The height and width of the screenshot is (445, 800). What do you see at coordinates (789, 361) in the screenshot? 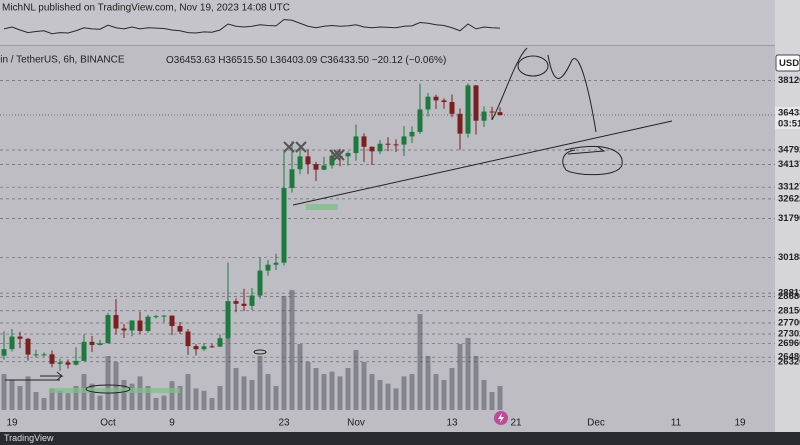
I see `level-label: 26320` at bounding box center [789, 361].